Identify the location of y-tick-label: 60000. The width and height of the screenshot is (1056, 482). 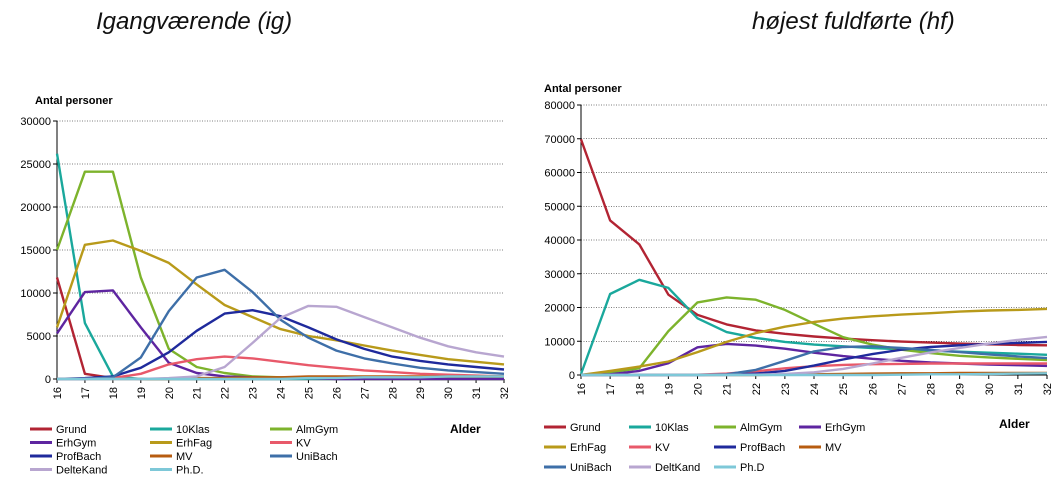
(559, 174).